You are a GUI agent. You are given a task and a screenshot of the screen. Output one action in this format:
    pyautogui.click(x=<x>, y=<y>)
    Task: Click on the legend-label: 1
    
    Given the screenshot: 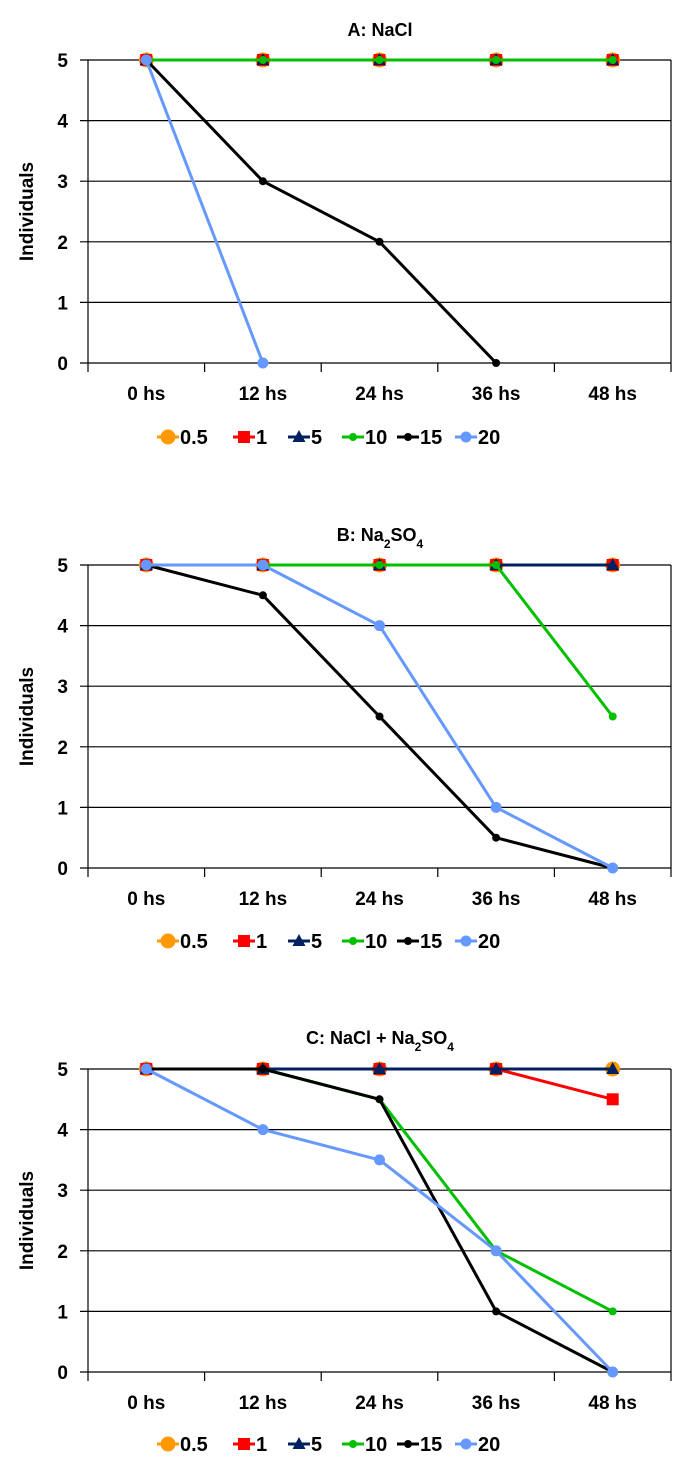 What is the action you would take?
    pyautogui.click(x=261, y=1445)
    